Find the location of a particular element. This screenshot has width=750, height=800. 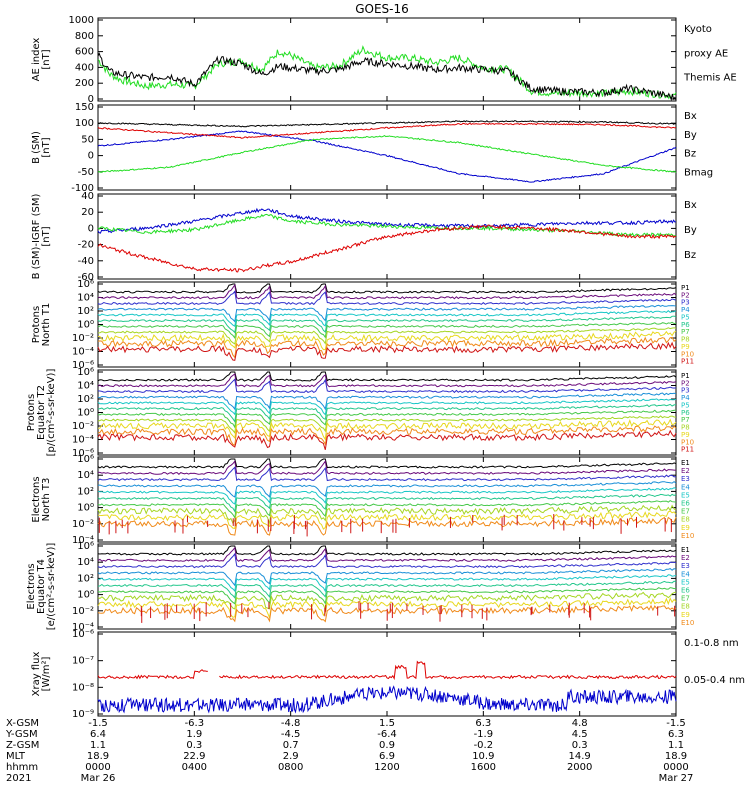

legend-channel: E7 is located at coordinates (685, 599).